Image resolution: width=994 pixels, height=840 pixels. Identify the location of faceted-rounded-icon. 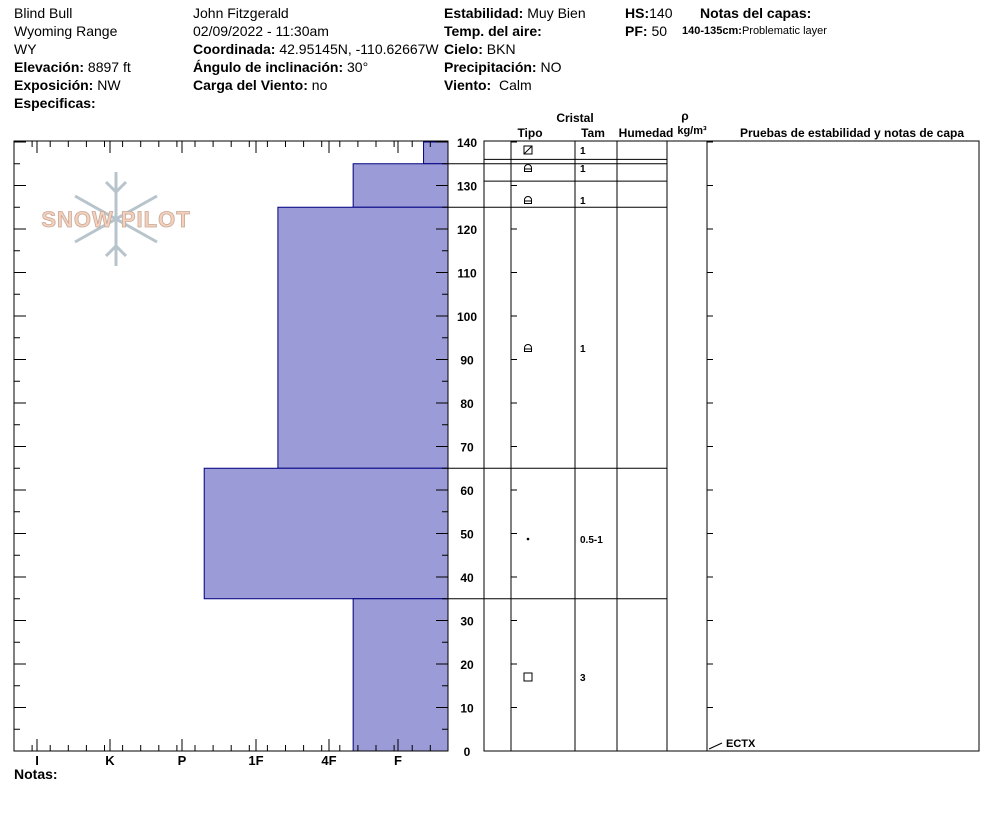
(528, 150).